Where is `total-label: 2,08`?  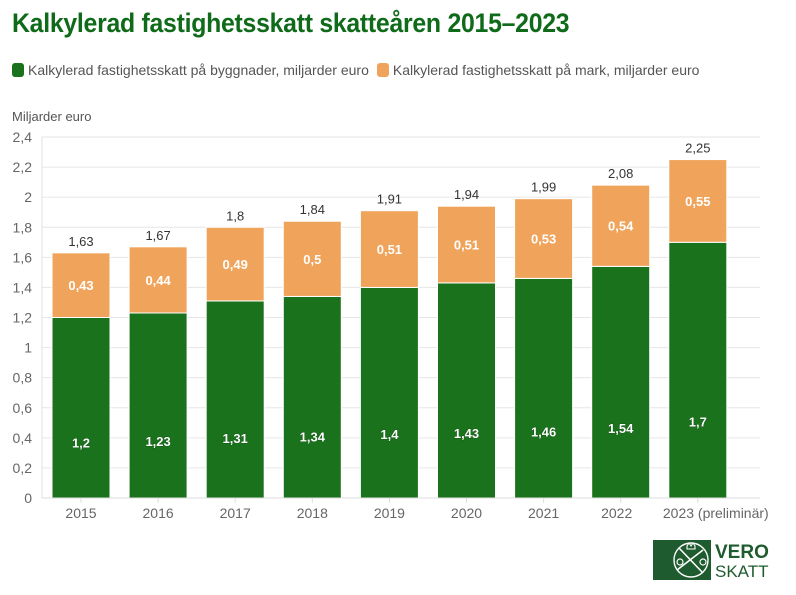 total-label: 2,08 is located at coordinates (620, 173).